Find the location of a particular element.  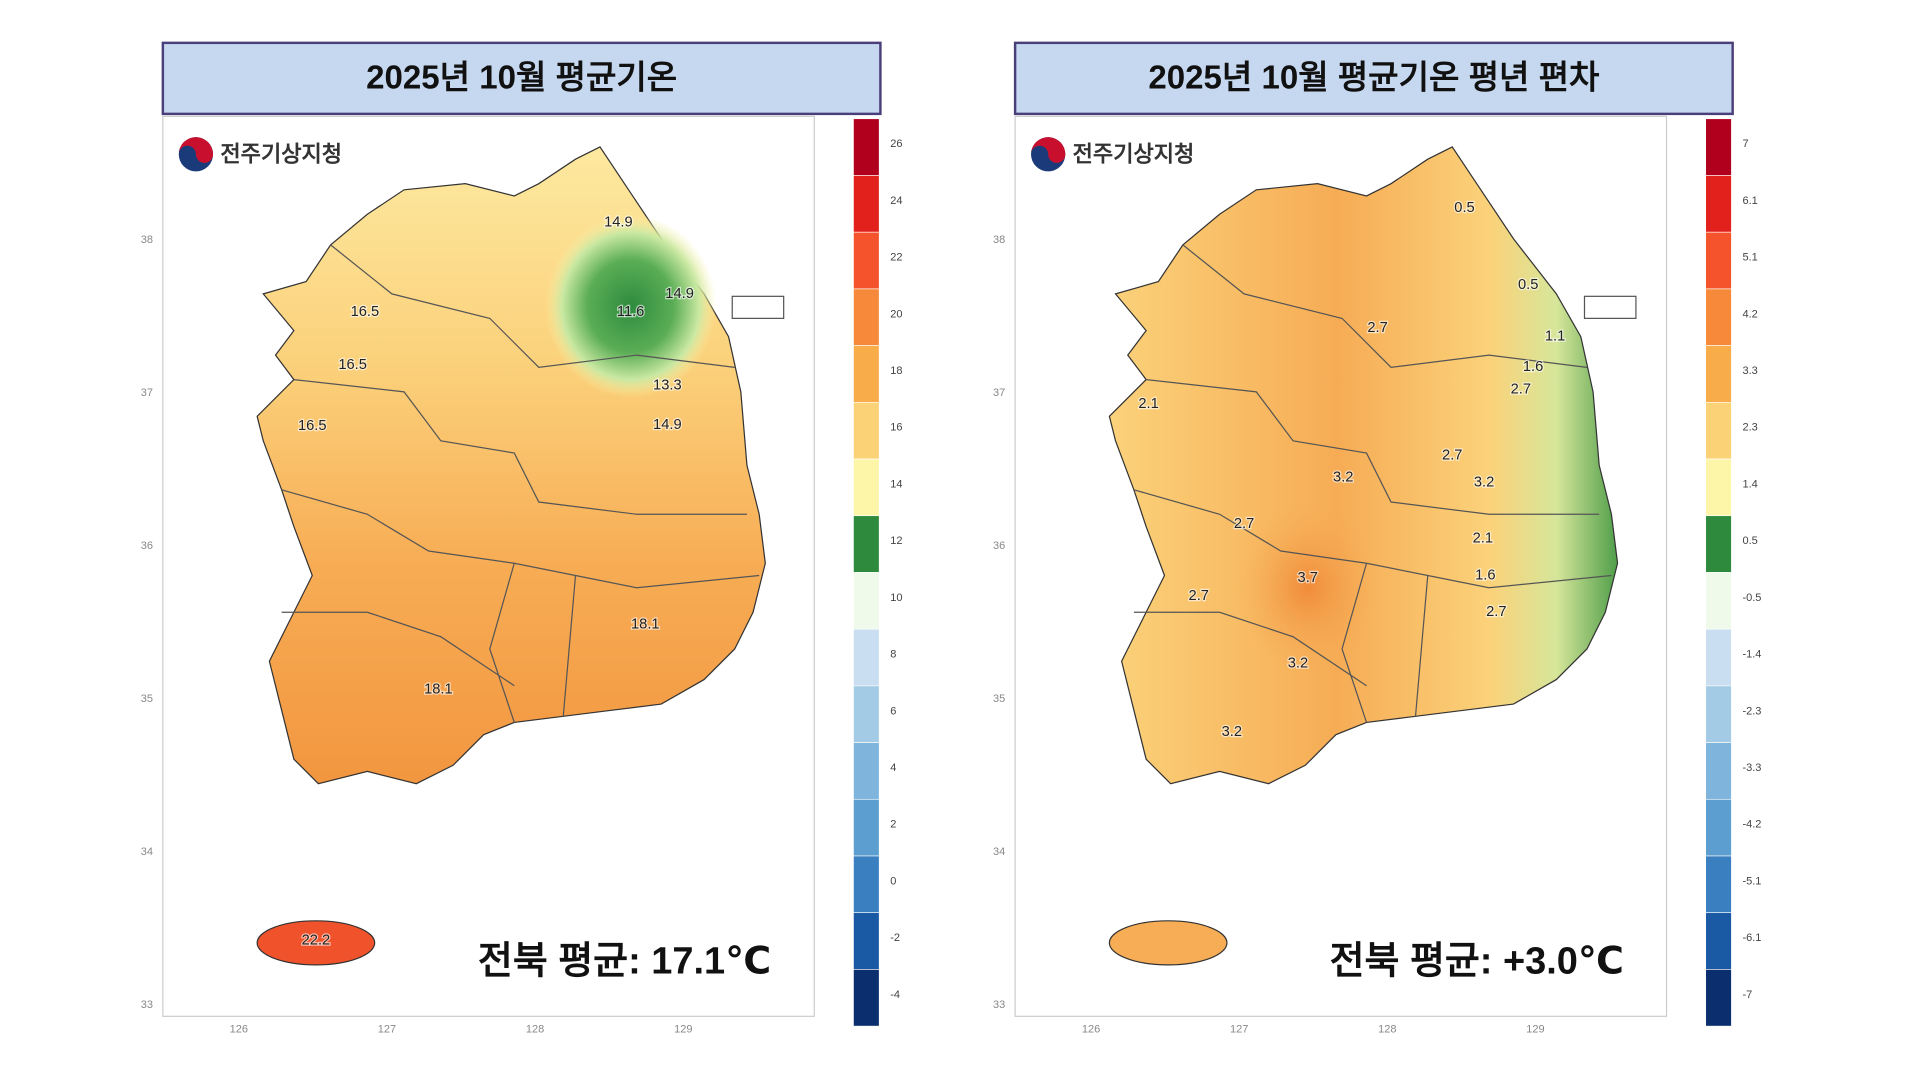

contour-label: 1.1 is located at coordinates (1555, 337).